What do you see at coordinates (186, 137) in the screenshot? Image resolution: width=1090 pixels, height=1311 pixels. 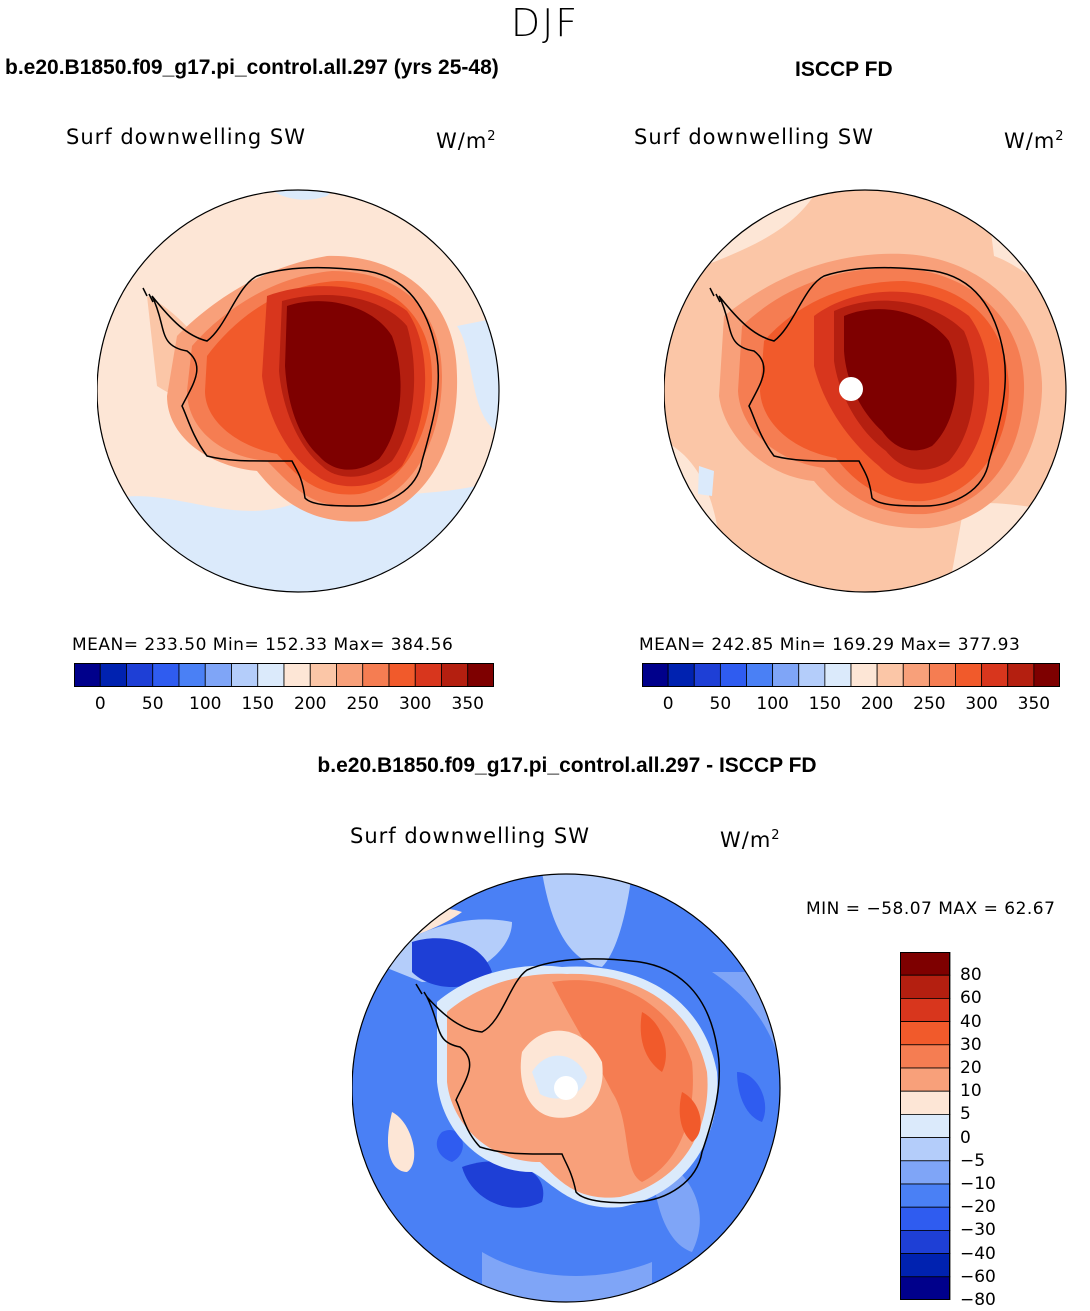 I see `panel-1-variable: Surf downwelling SW` at bounding box center [186, 137].